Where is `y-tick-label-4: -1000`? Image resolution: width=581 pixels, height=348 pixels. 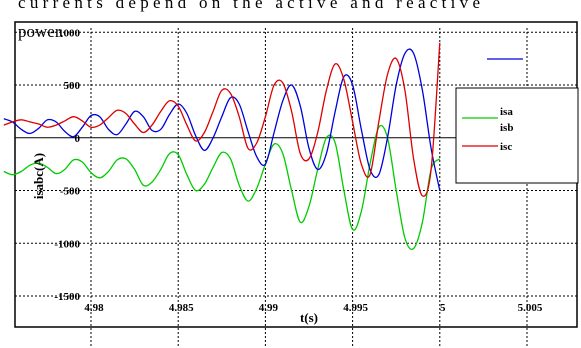 y-tick-label-4: -1000 is located at coordinates (67, 244).